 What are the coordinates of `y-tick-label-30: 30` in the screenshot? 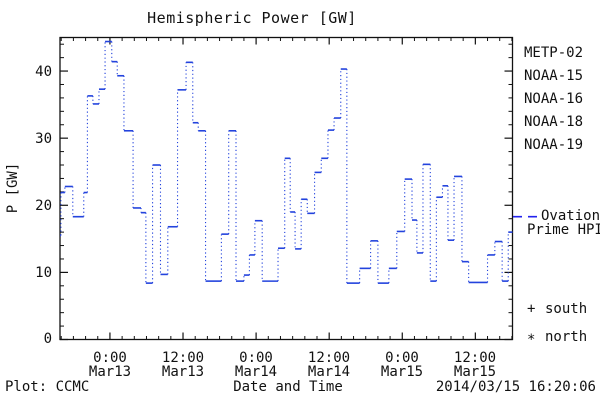 It's located at (43, 139).